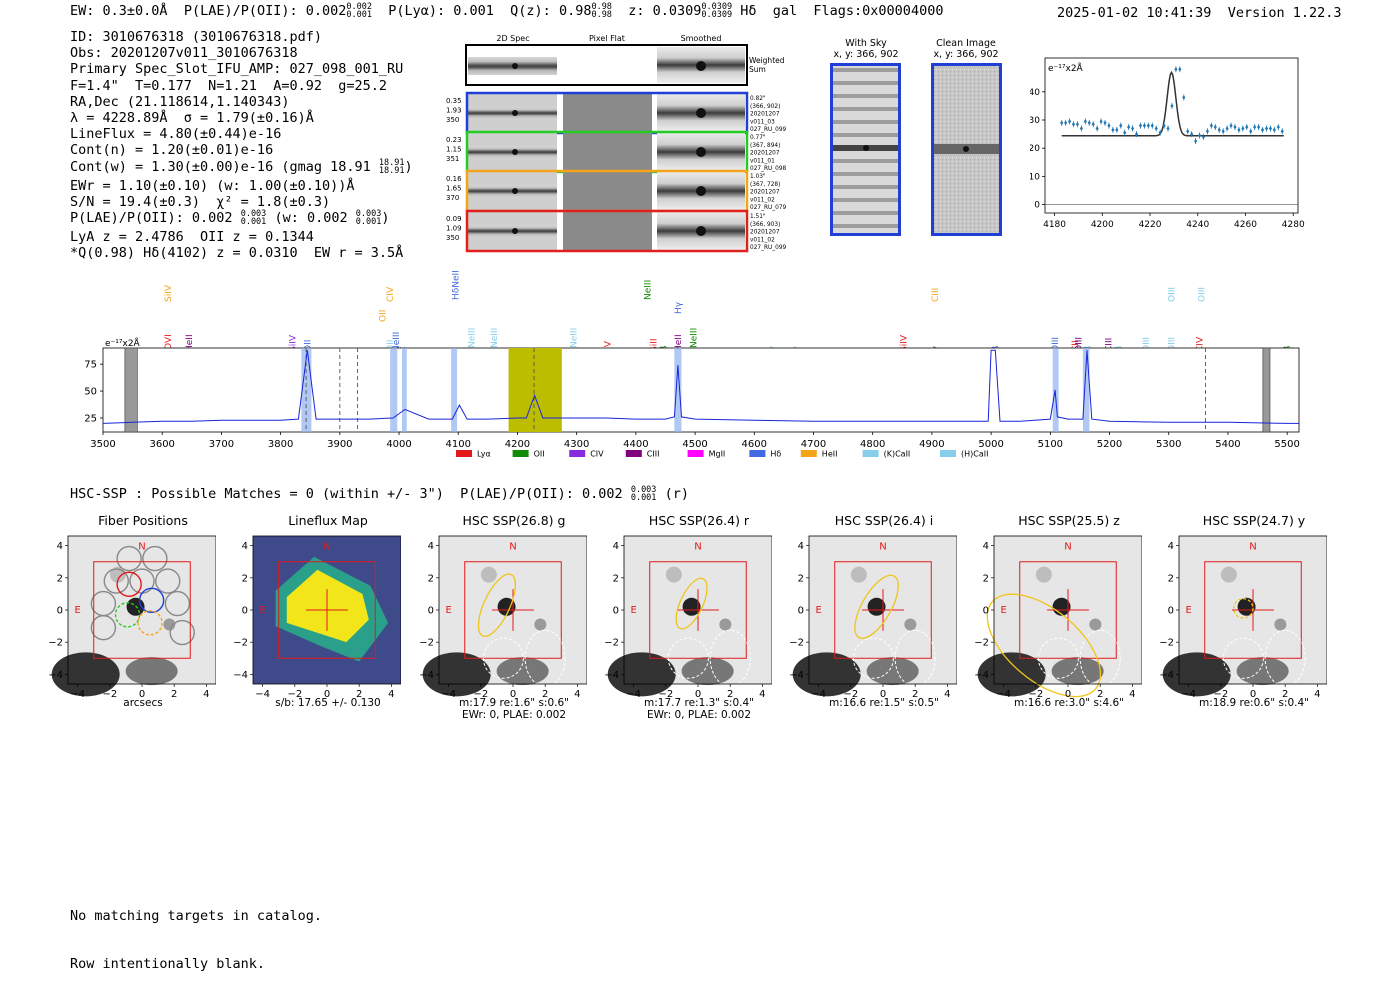 This screenshot has height=988, width=1400. Describe the element at coordinates (168, 964) in the screenshot. I see `footer-line-2: Row intentionally blank.` at that location.